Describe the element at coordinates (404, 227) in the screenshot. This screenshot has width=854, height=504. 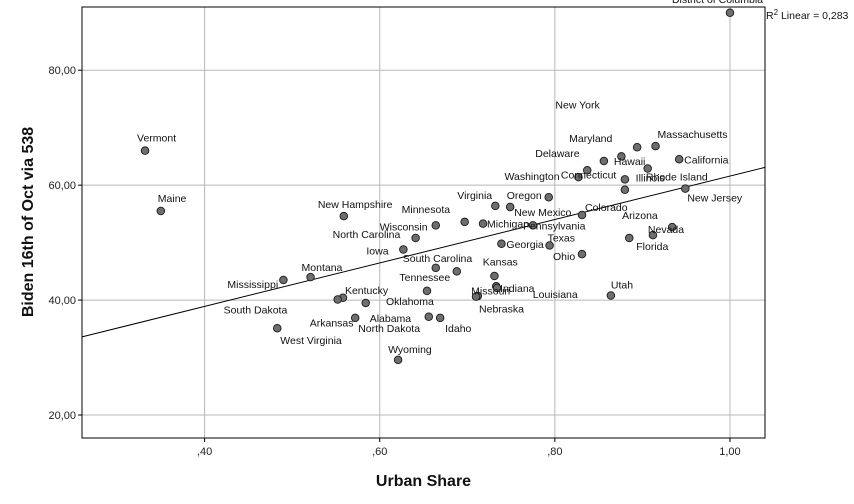
I see `point-label: Wisconsin` at that location.